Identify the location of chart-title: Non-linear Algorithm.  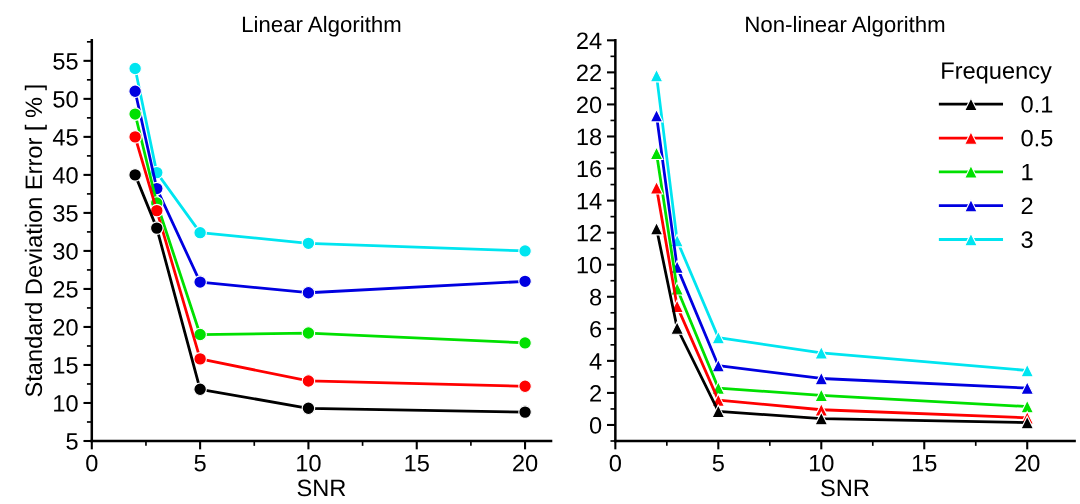
(845, 26).